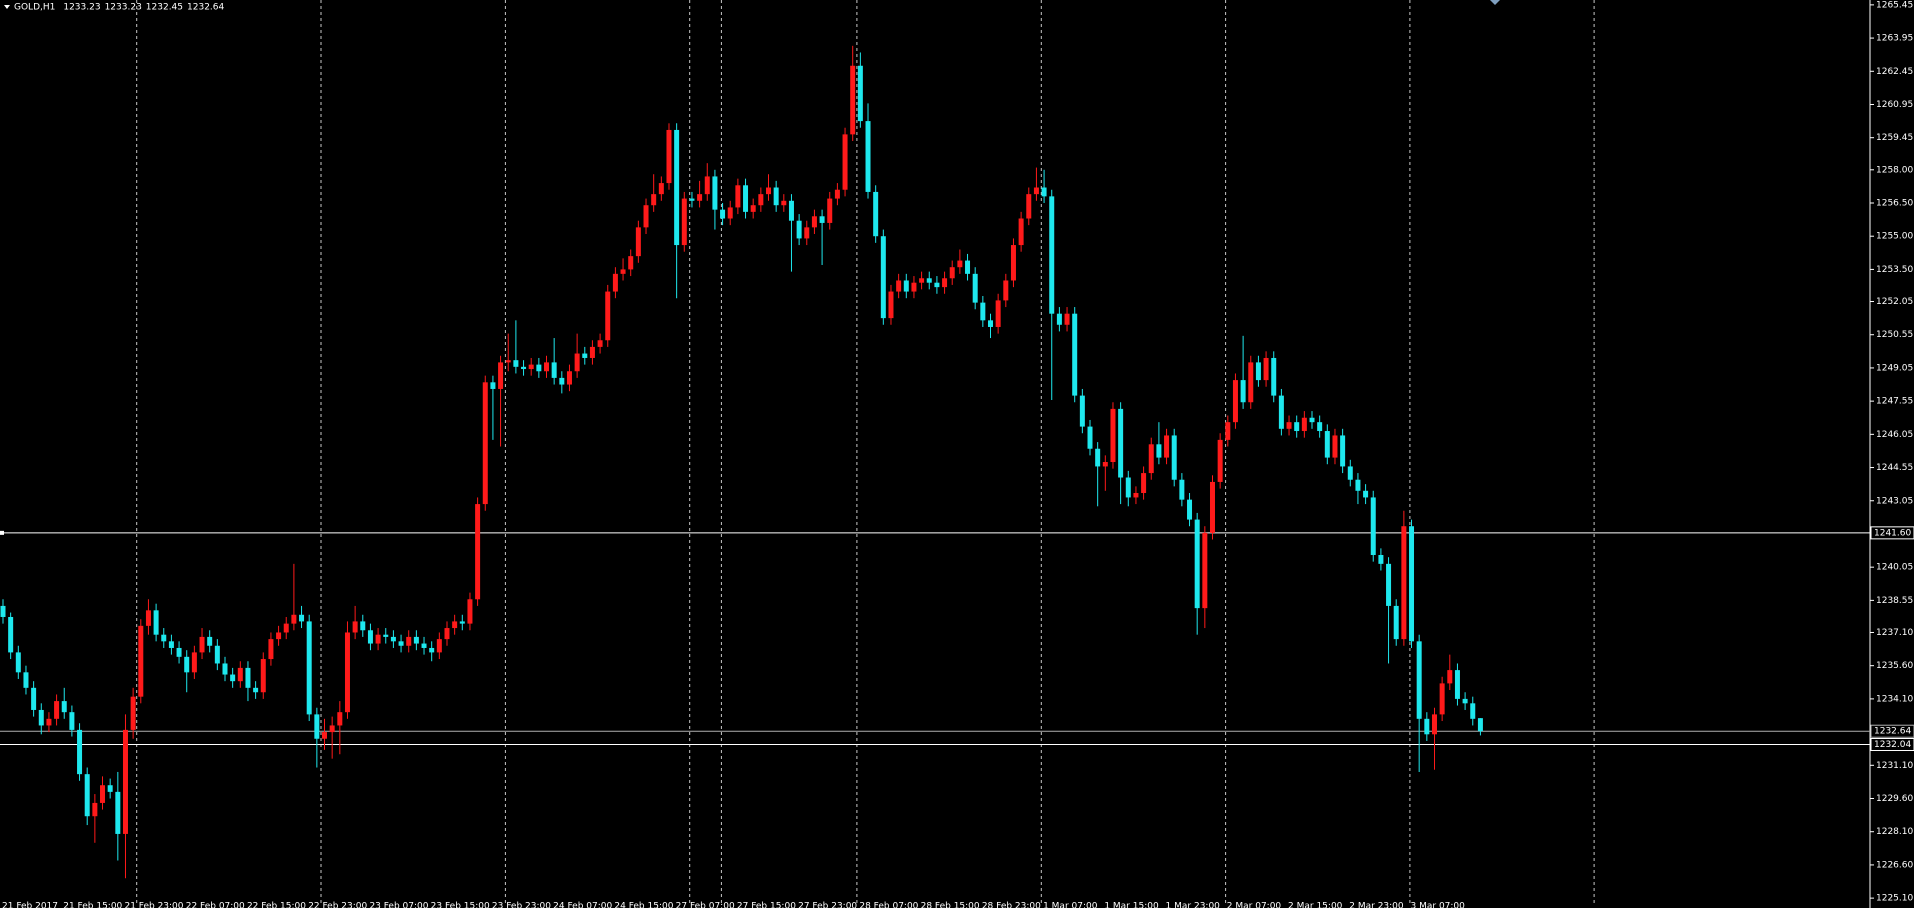 The width and height of the screenshot is (1914, 908). I want to click on x-tick-label: 1 Mar 23:00, so click(1193, 905).